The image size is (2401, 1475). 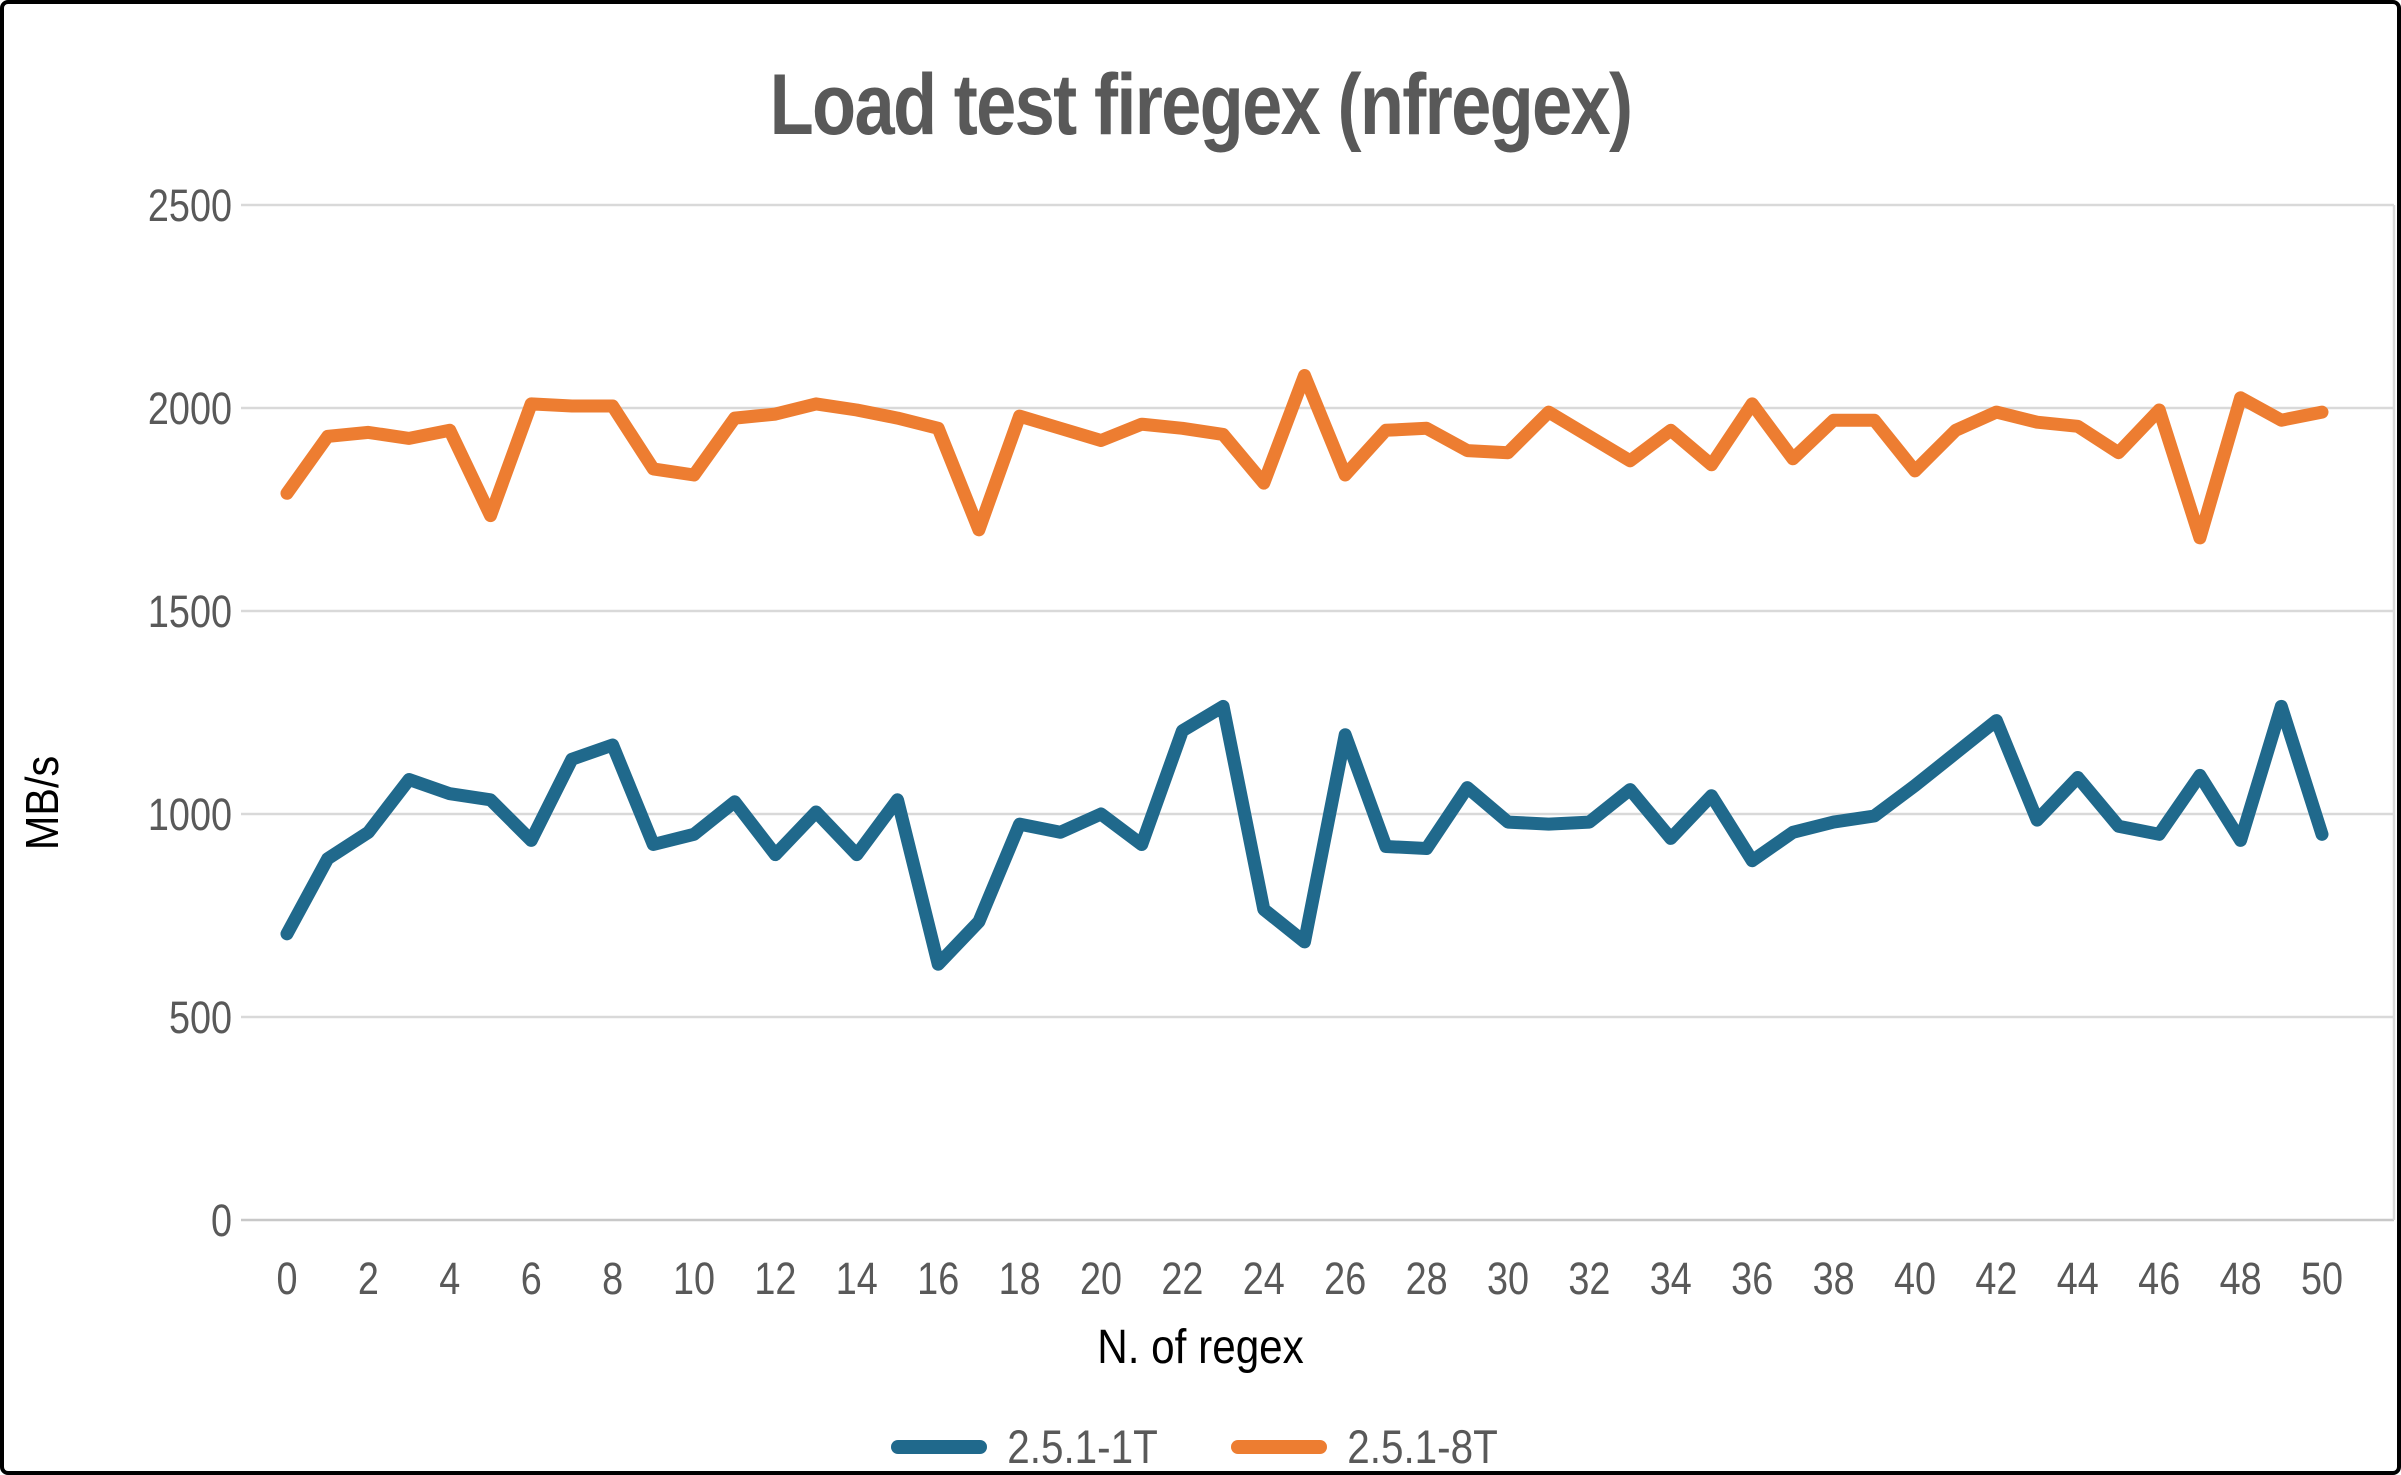 I want to click on x-tick-48: 48, so click(x=2241, y=1278).